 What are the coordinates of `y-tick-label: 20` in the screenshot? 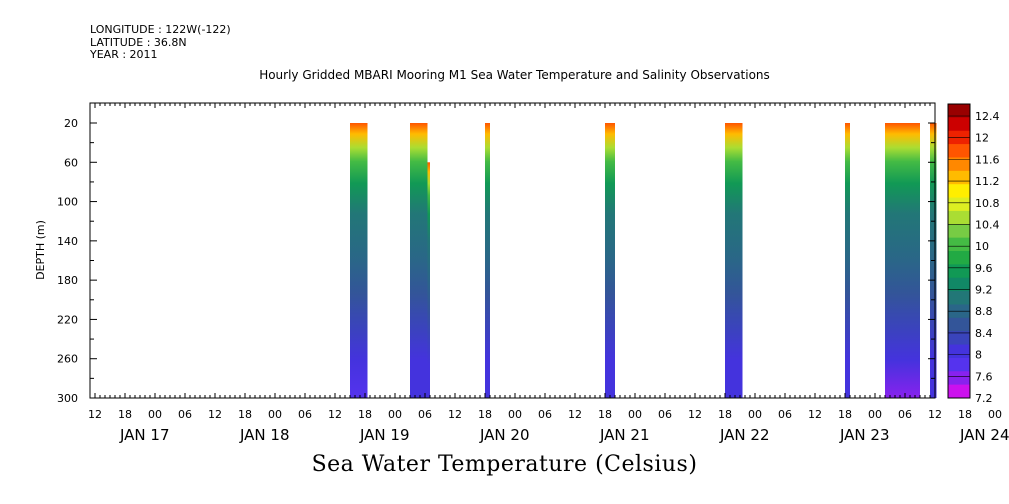 It's located at (71, 123).